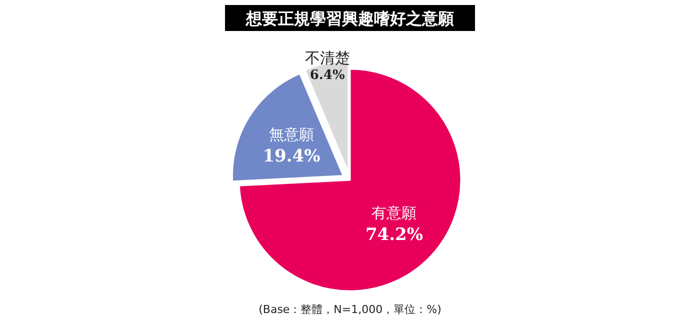 The image size is (700, 332). Describe the element at coordinates (349, 18) in the screenshot. I see `chart-title: 想要正規學習興趣嗜好之意願` at that location.